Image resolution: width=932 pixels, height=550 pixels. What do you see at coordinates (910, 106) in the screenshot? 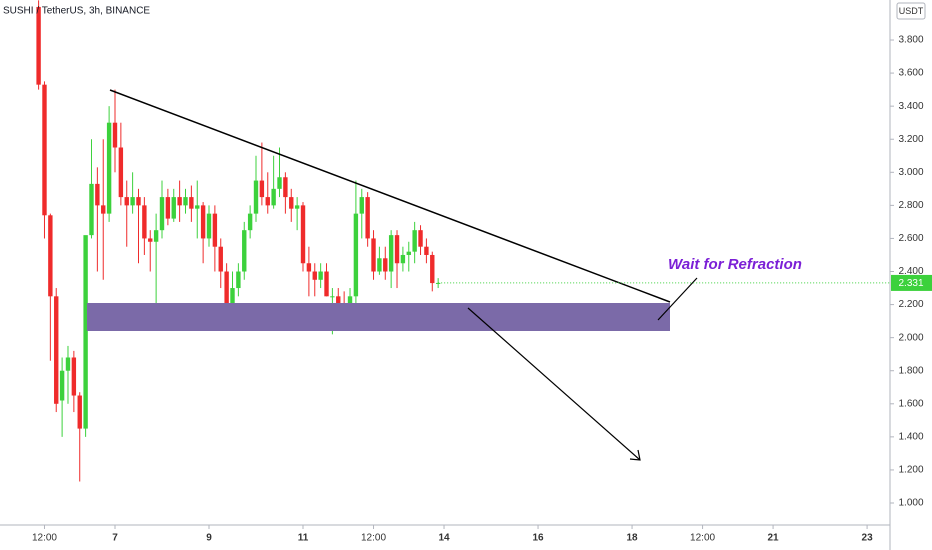
I see `y-tick-label: 3.400` at bounding box center [910, 106].